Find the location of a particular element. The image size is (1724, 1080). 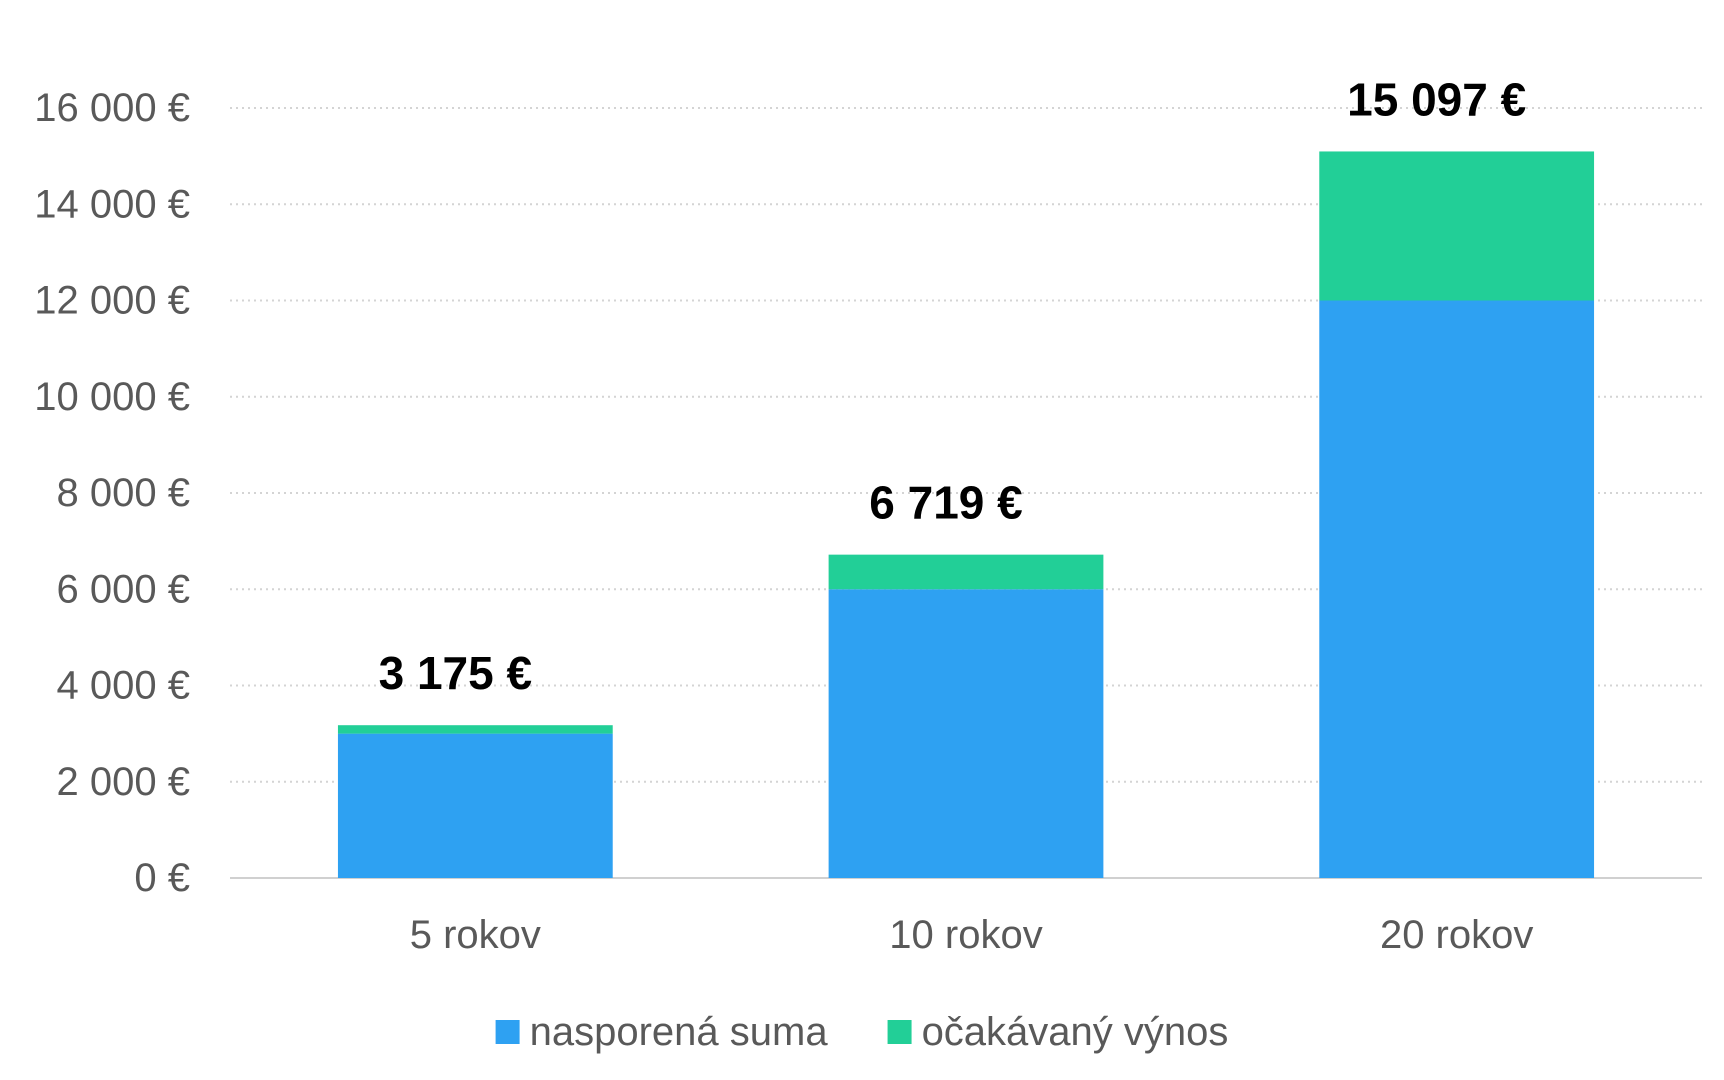

total-value-label: 6 719 € is located at coordinates (945, 503).